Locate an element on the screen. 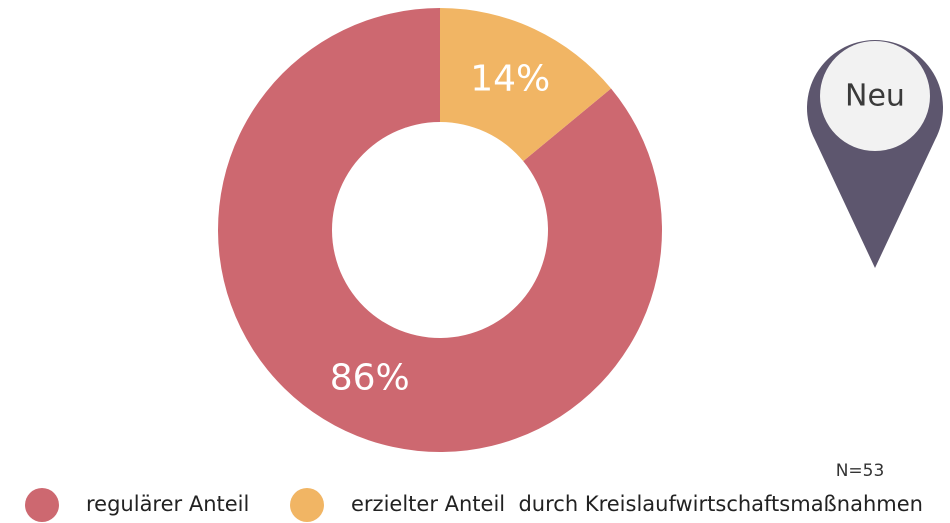 Image resolution: width=950 pixels, height=523 pixels. value-label: 14% is located at coordinates (510, 79).